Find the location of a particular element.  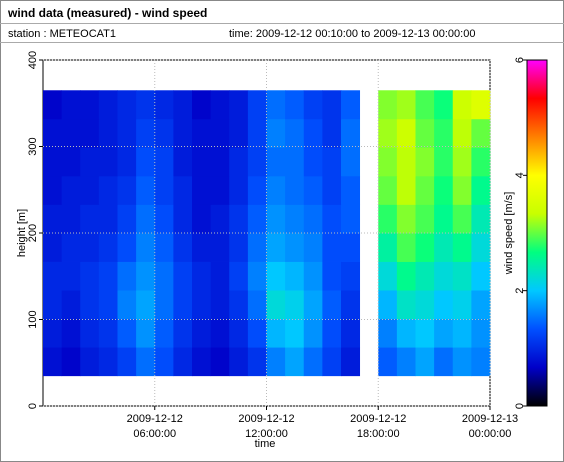

y-tick-label: 0 is located at coordinates (33, 406).